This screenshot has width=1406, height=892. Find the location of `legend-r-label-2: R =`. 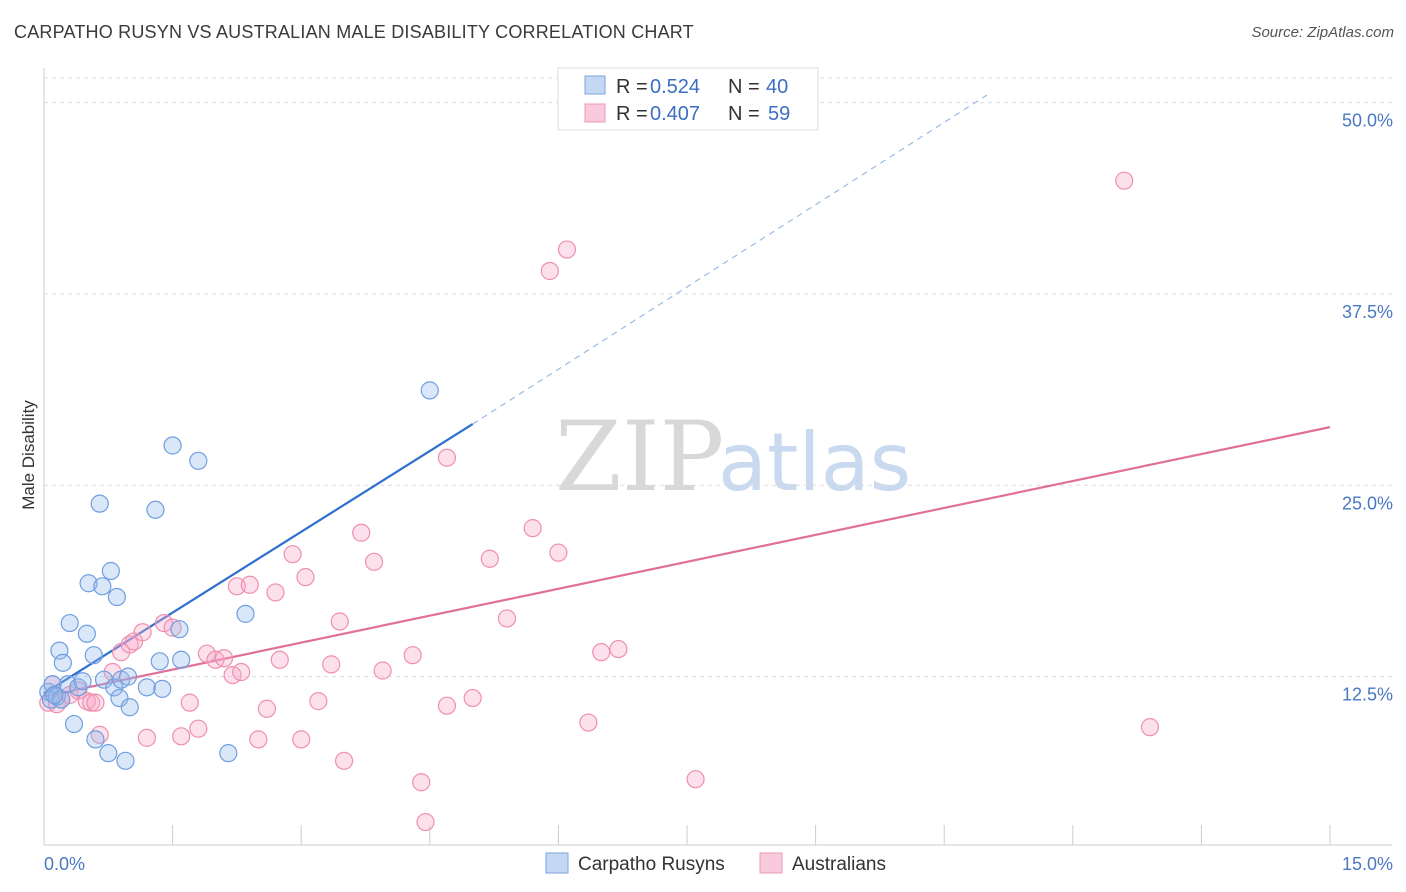

legend-r-label-2: R = is located at coordinates (632, 114).